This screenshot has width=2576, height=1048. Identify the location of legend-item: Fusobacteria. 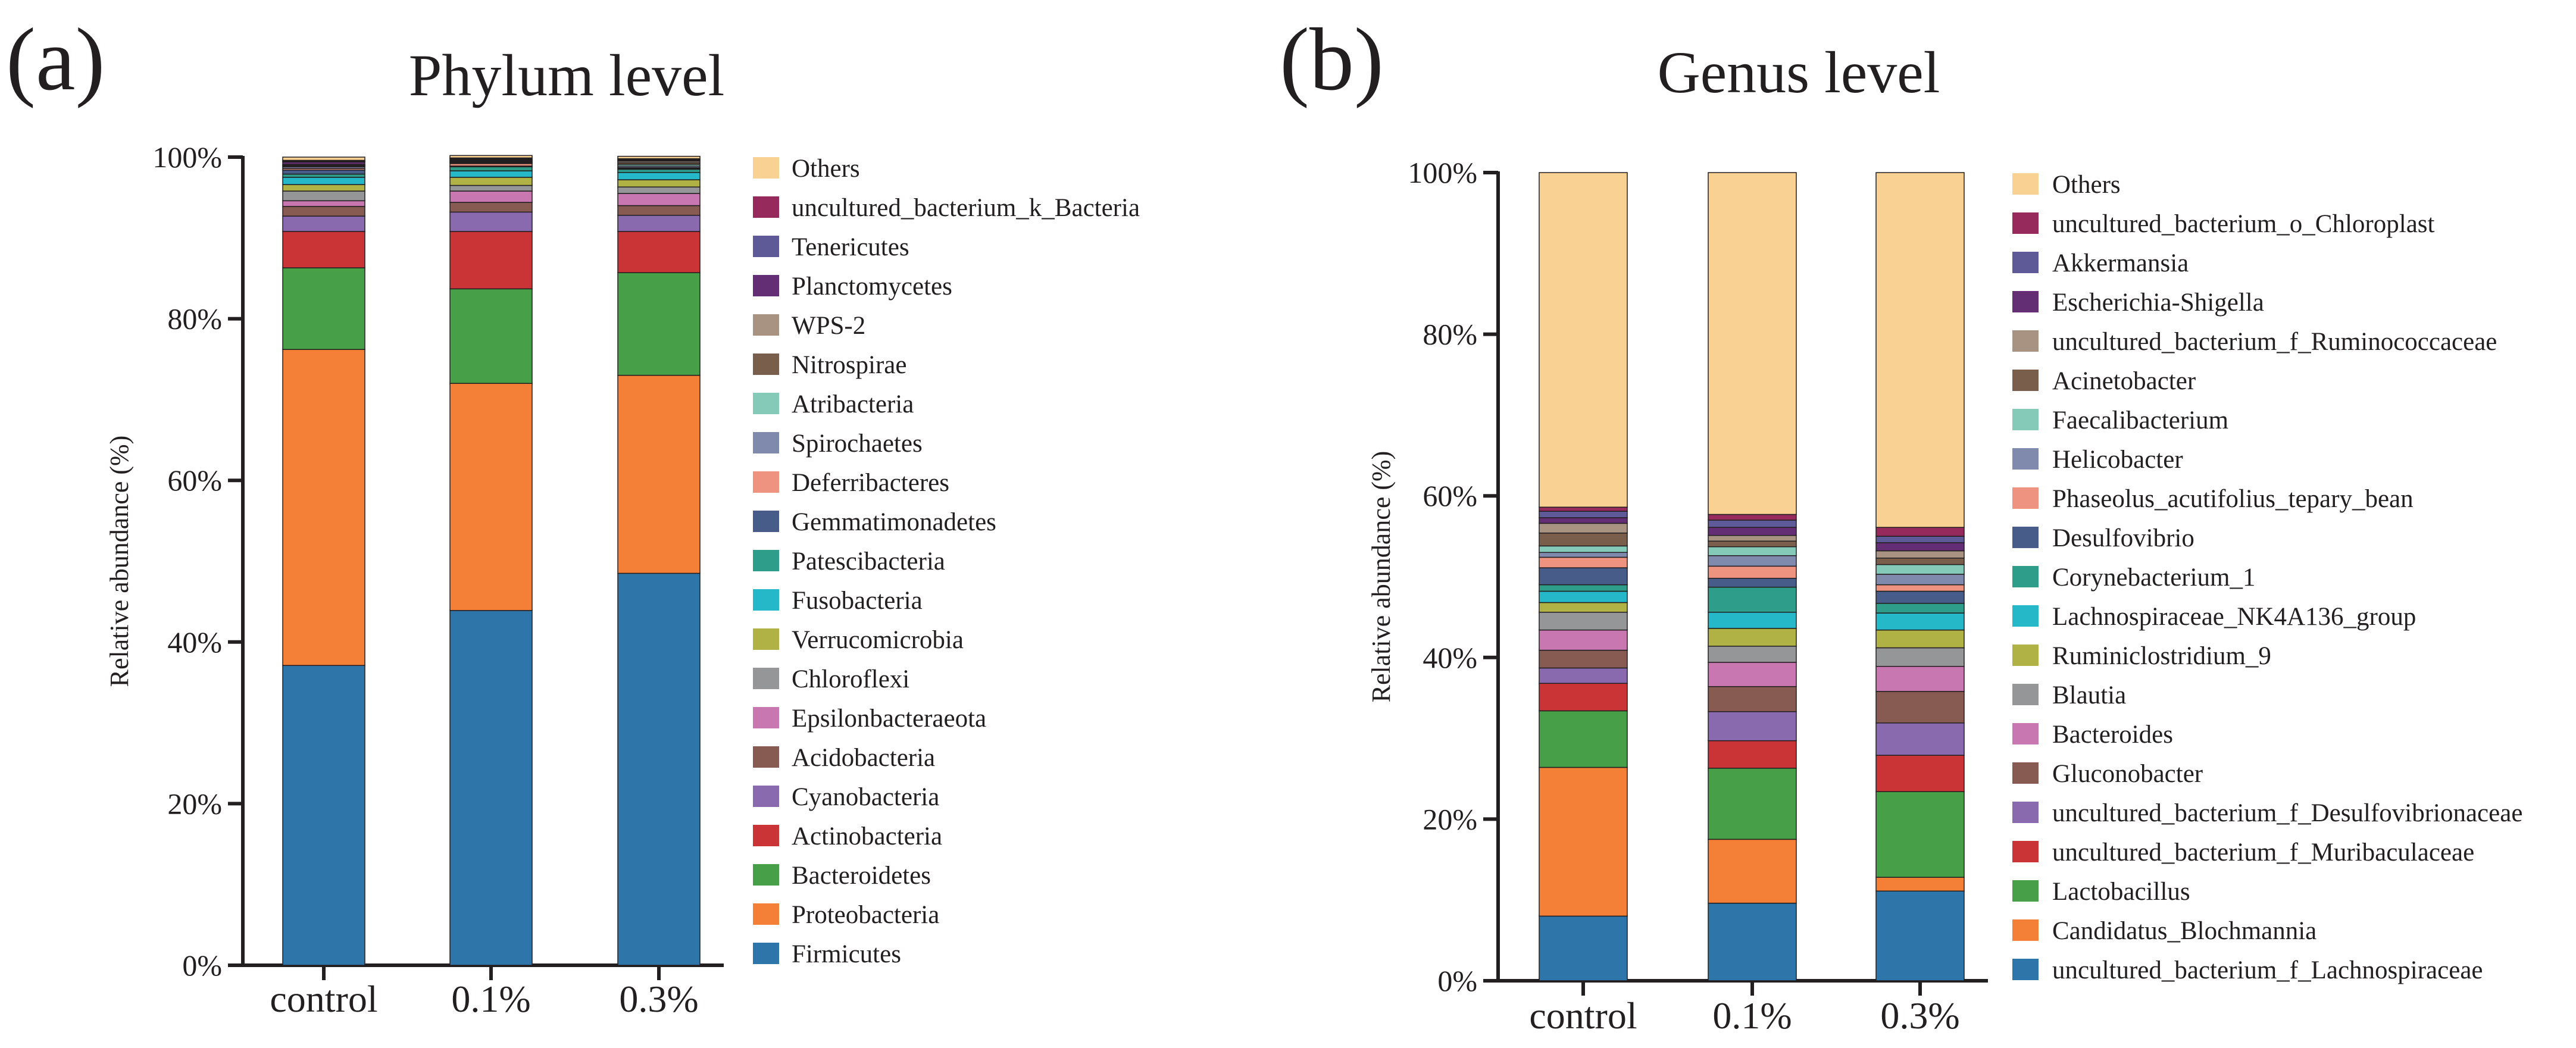
(838, 601).